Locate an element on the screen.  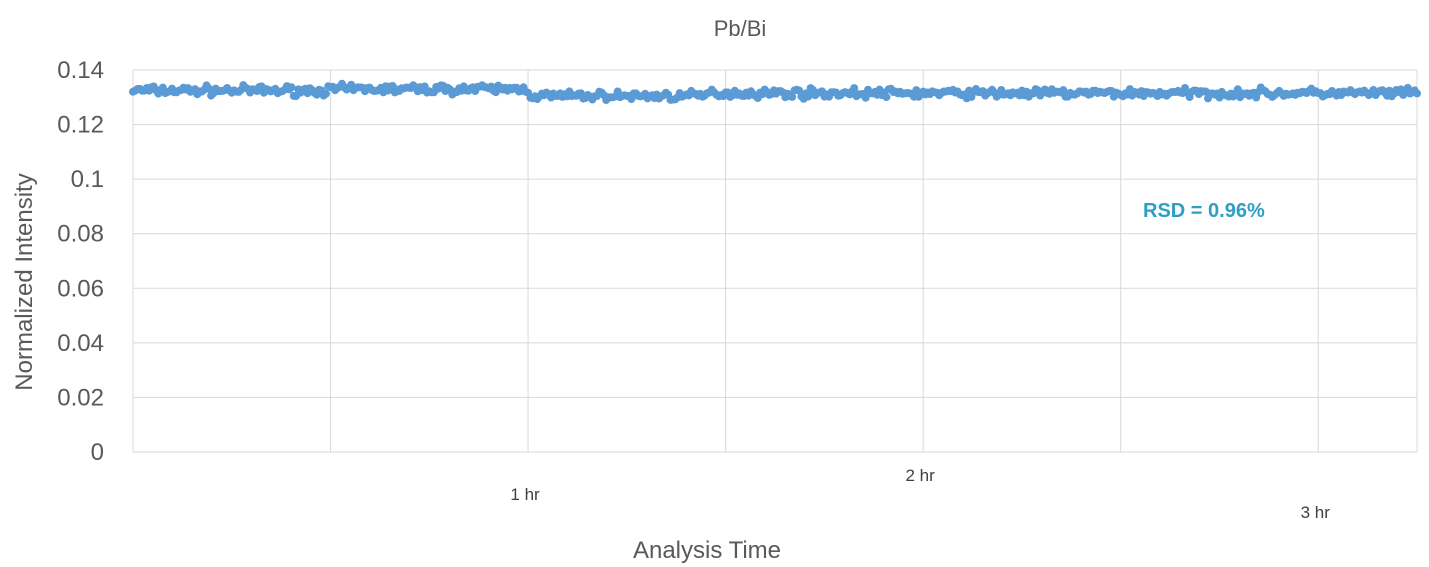
y-tick-label: 0.02 is located at coordinates (80, 397).